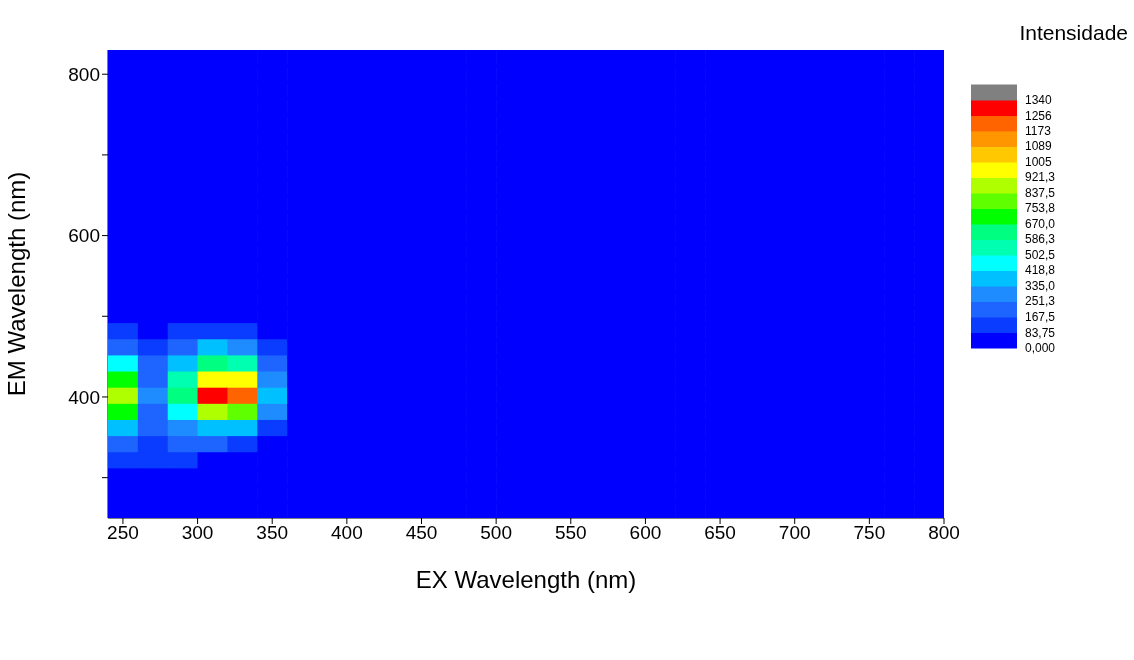 The width and height of the screenshot is (1134, 660). I want to click on color-bar-label: 167,5, so click(1040, 317).